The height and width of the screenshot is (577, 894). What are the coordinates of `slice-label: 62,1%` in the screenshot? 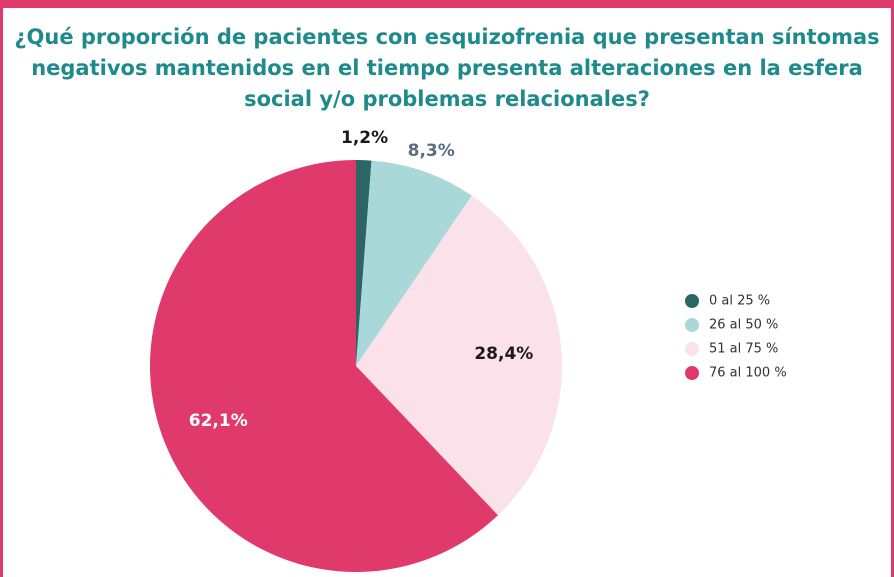 It's located at (218, 421).